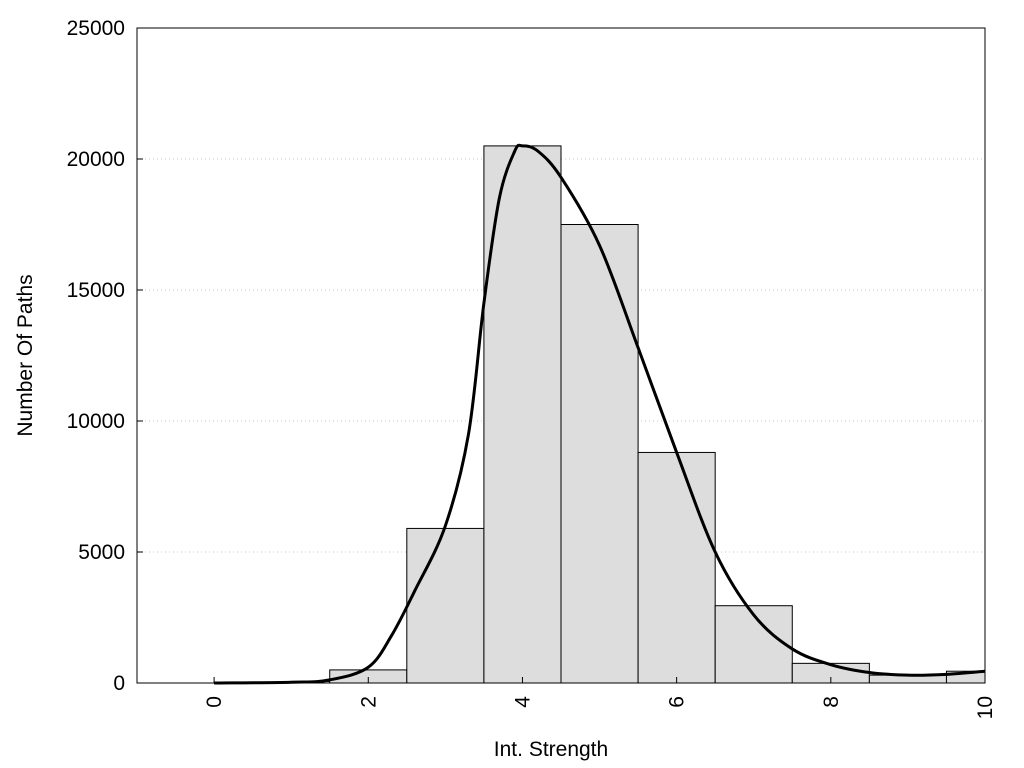 This screenshot has width=1024, height=768. Describe the element at coordinates (831, 702) in the screenshot. I see `x-tick-label: 8` at that location.